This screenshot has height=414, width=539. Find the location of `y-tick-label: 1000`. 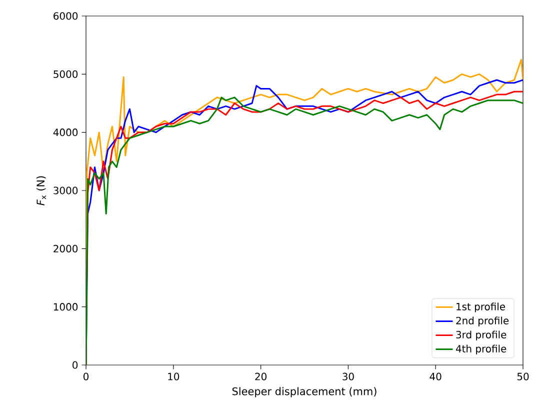

y-tick-label: 1000 is located at coordinates (66, 307).